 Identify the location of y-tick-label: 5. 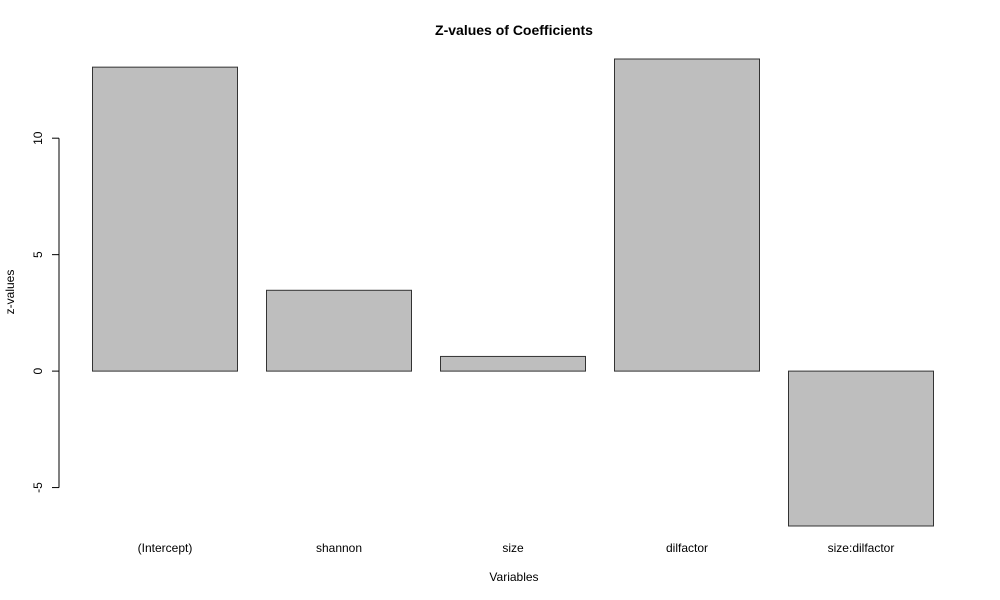
(38, 254).